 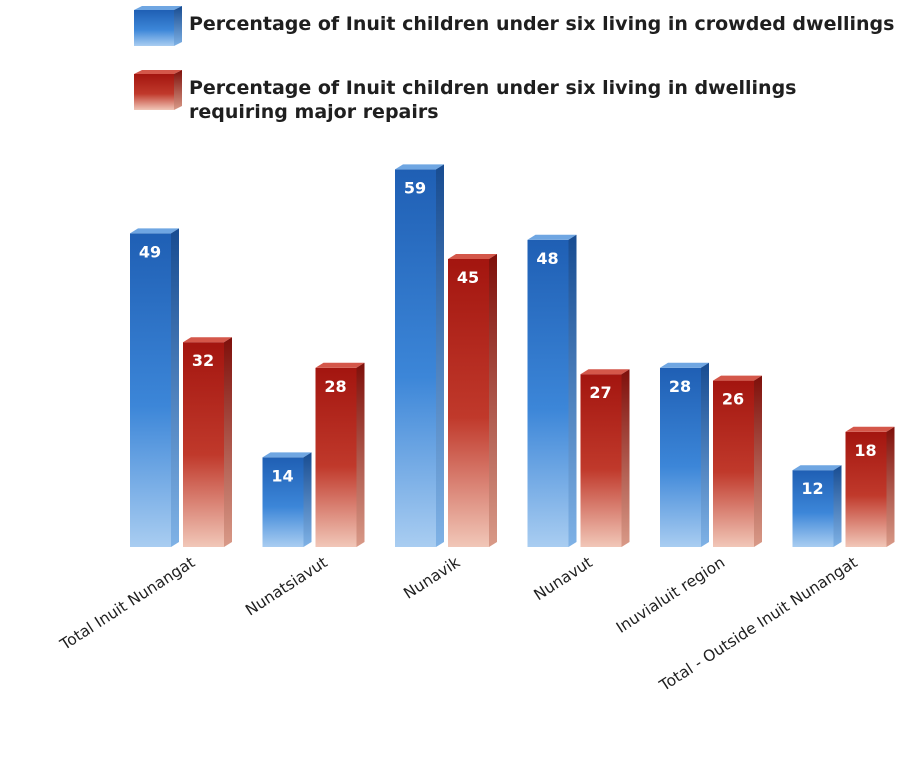 What do you see at coordinates (415, 187) in the screenshot?
I see `bar-value-label-0-2: 59` at bounding box center [415, 187].